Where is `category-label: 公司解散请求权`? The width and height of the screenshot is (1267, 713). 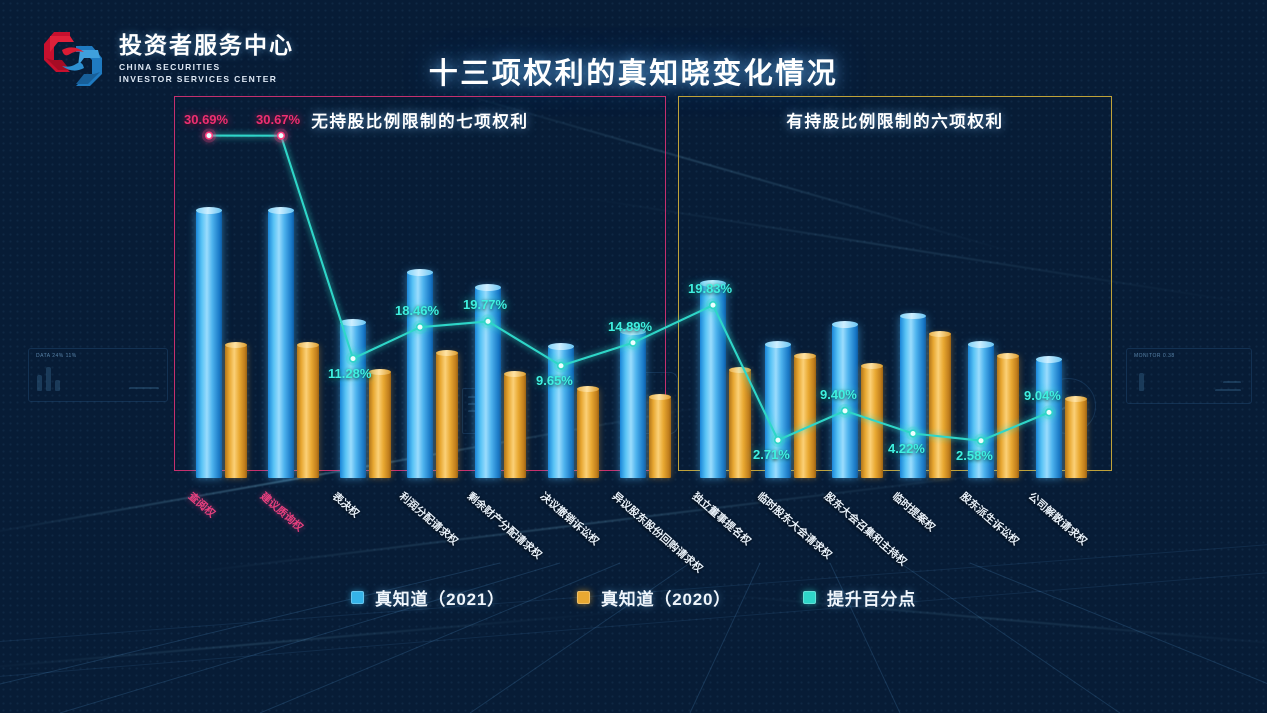
category-label: 公司解散请求权 is located at coordinates (1057, 519).